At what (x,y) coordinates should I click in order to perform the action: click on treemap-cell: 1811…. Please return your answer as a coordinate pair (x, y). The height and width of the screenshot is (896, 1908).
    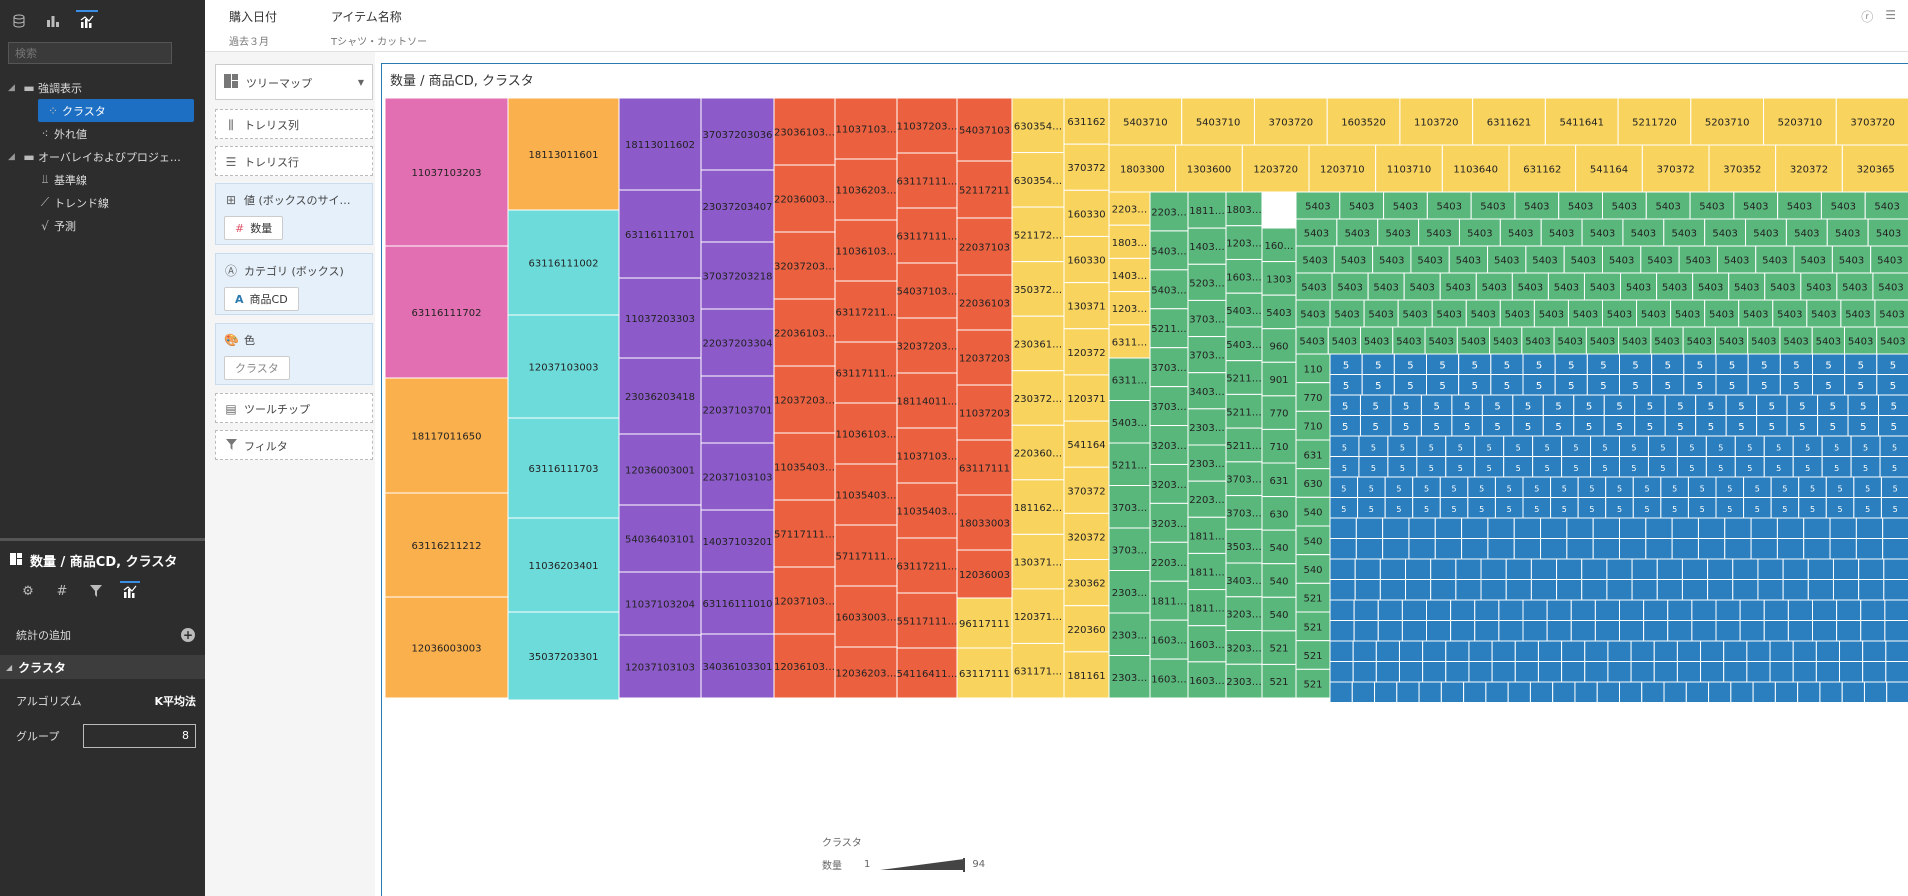
    Looking at the image, I should click on (1207, 535).